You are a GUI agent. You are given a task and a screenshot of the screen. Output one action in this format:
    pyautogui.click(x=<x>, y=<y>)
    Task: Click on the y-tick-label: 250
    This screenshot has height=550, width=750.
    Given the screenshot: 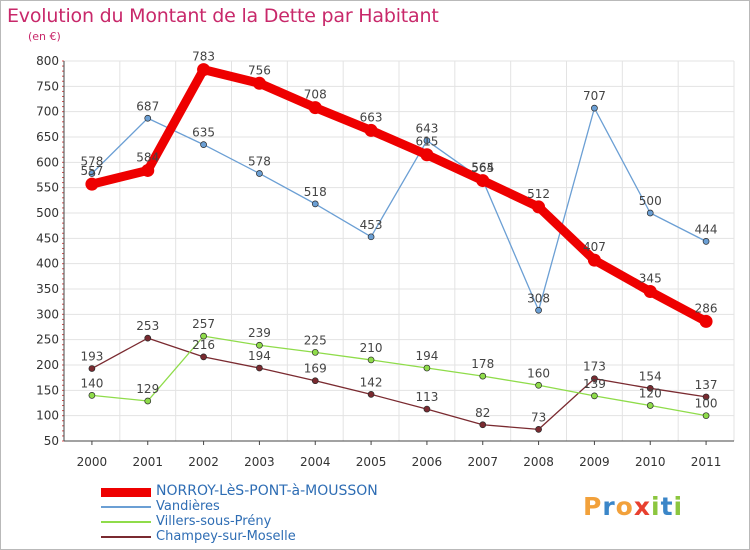 What is the action you would take?
    pyautogui.click(x=47, y=340)
    